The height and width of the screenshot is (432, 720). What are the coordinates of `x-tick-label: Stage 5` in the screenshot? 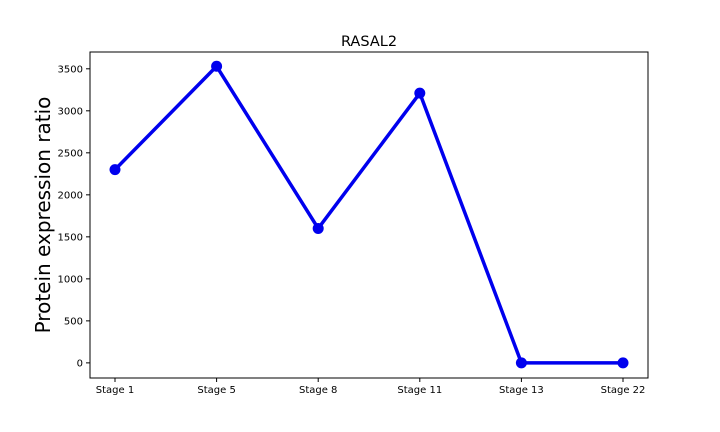 It's located at (216, 390).